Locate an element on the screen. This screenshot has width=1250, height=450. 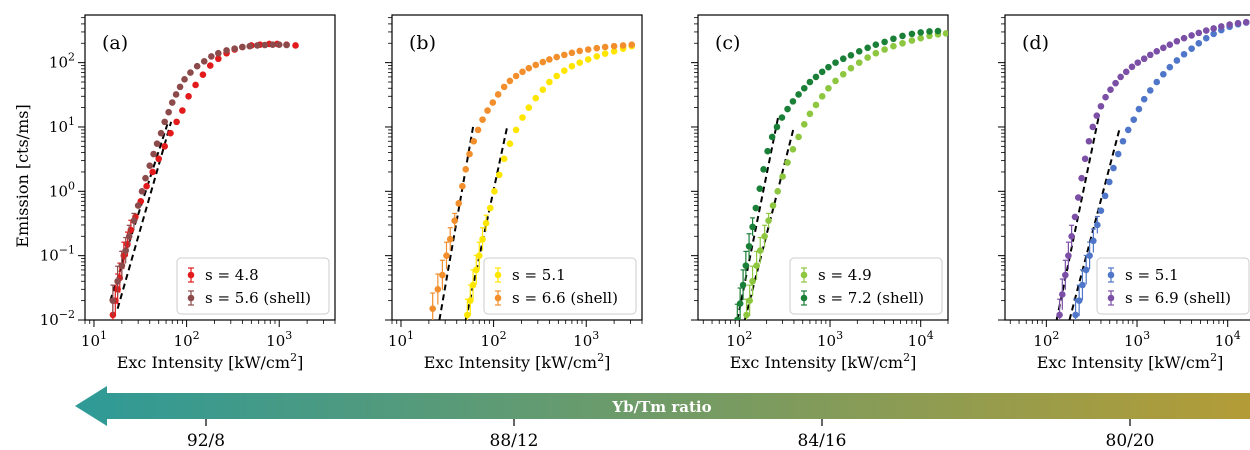
fit-line is located at coordinates (144, 215).